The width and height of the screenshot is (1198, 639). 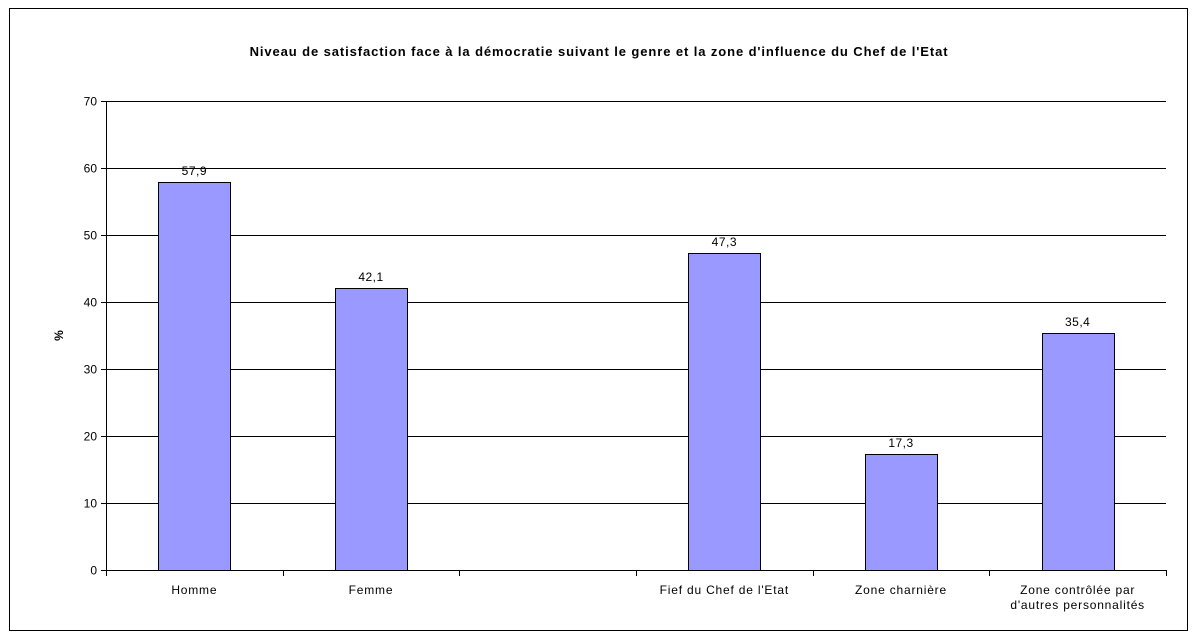 What do you see at coordinates (371, 590) in the screenshot?
I see `x-category-label: Femme` at bounding box center [371, 590].